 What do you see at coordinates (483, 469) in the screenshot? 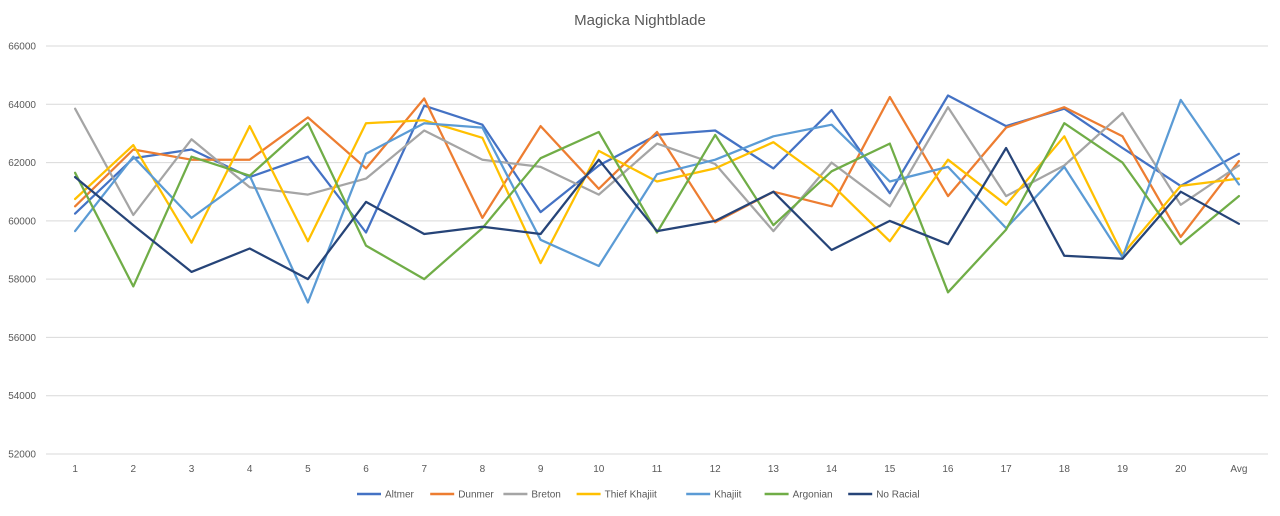
I see `x-tick-label: 8` at bounding box center [483, 469].